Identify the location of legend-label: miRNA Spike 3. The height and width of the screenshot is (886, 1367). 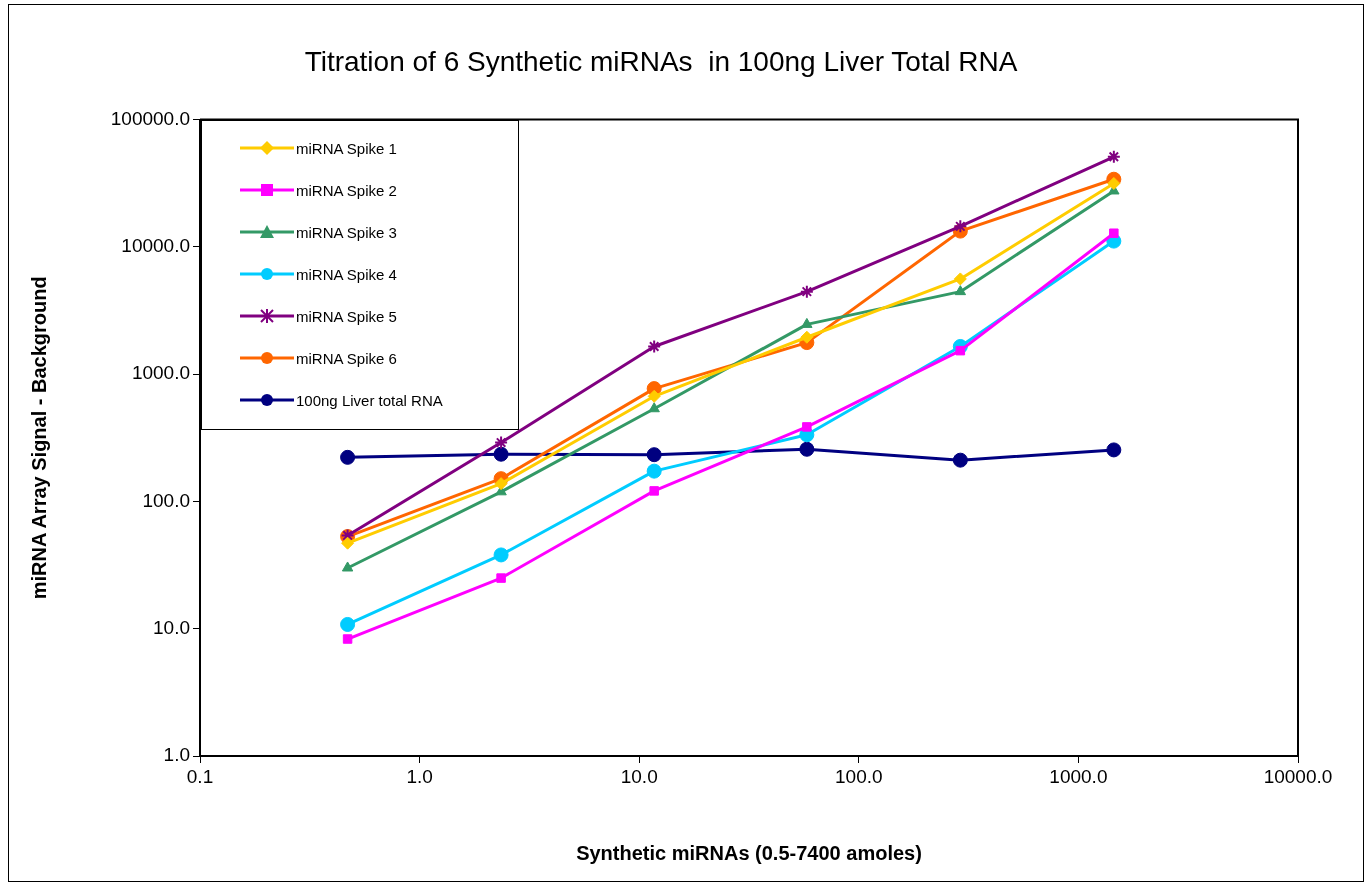
(346, 232).